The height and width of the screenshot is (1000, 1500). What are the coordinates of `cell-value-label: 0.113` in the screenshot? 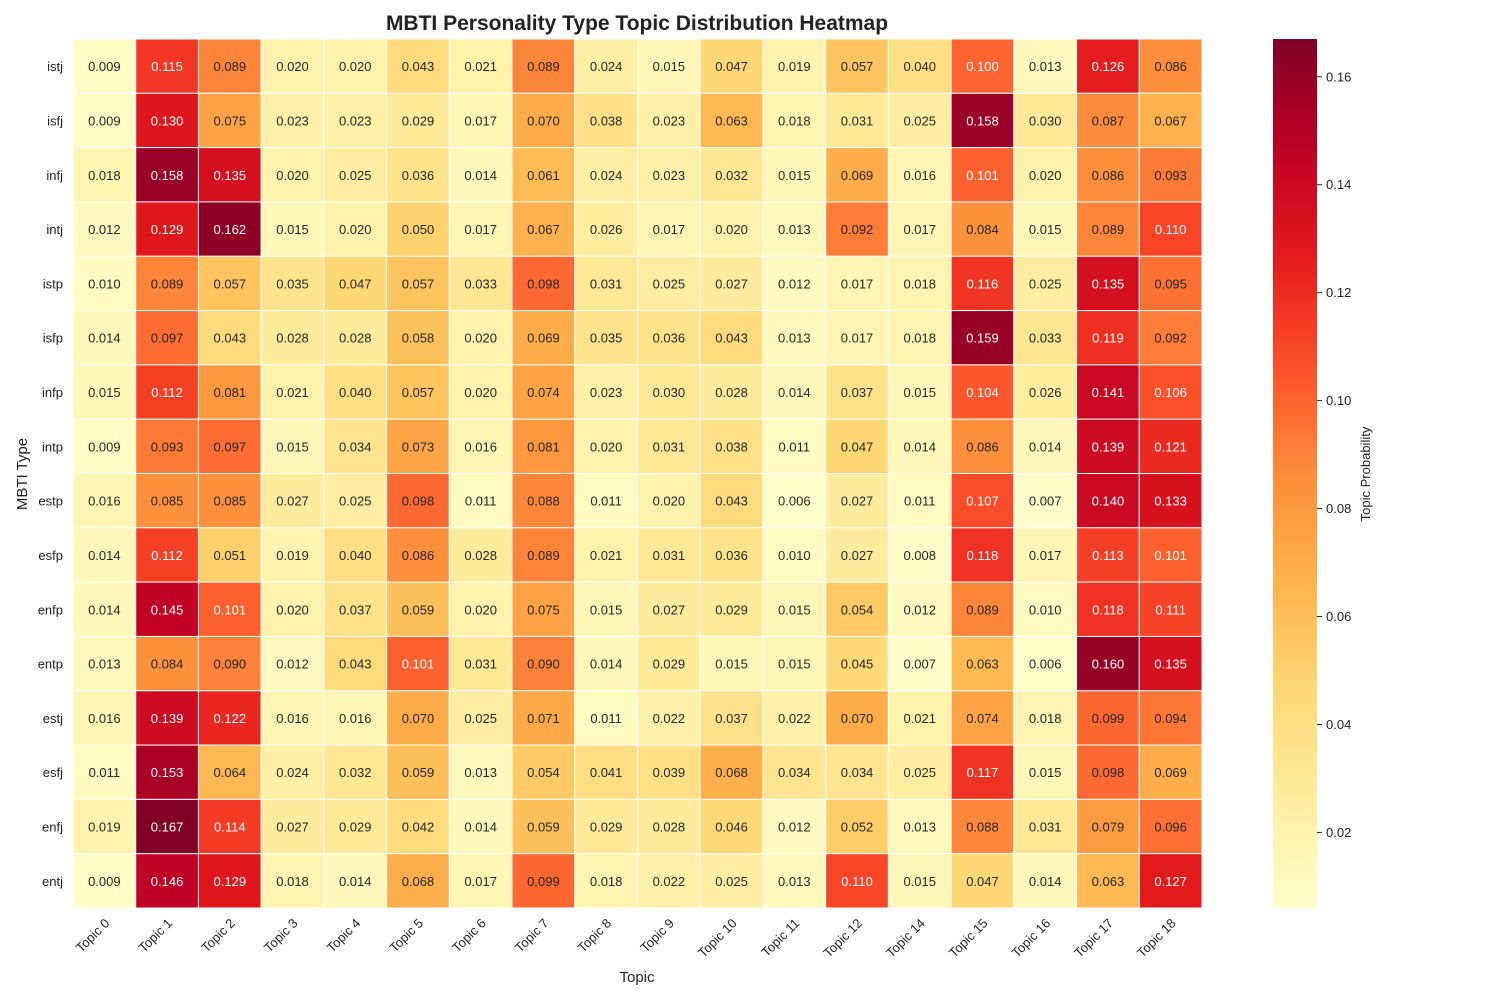 It's located at (1108, 555).